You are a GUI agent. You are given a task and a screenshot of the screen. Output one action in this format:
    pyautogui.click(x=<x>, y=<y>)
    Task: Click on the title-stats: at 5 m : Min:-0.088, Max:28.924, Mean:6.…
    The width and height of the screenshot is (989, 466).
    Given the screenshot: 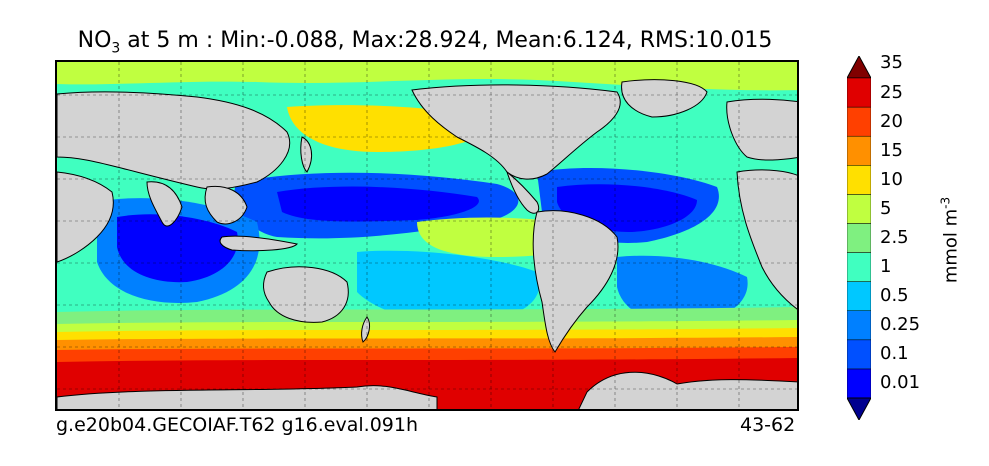 What is the action you would take?
    pyautogui.click(x=446, y=40)
    